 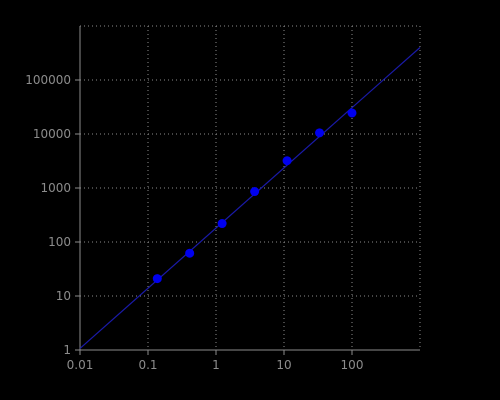 I want to click on y-tick-label: 1000, so click(x=55, y=188).